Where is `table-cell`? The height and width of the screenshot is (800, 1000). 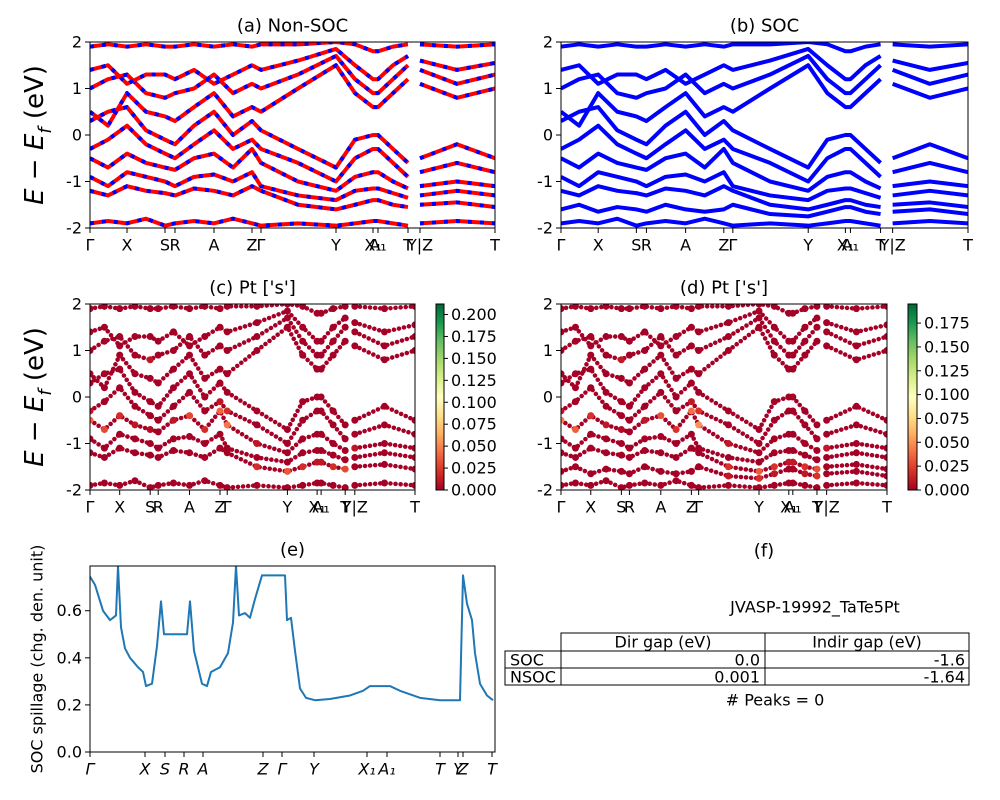 table-cell is located at coordinates (867, 676).